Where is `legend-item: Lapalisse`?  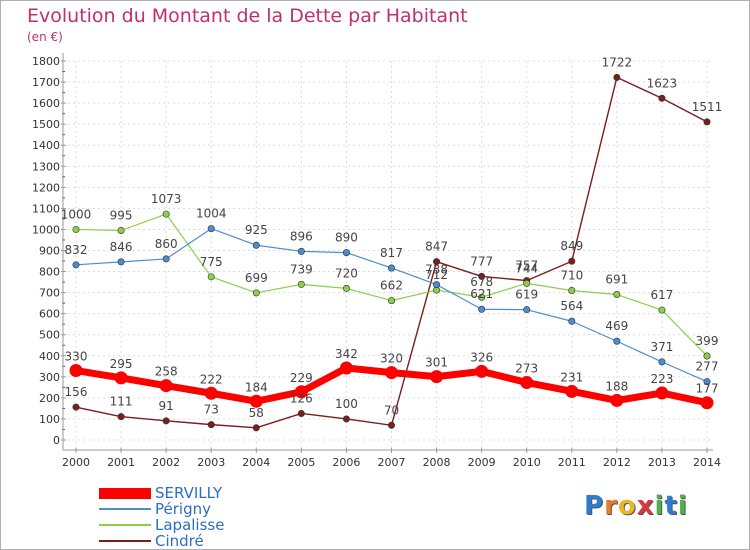 legend-item: Lapalisse is located at coordinates (199, 525).